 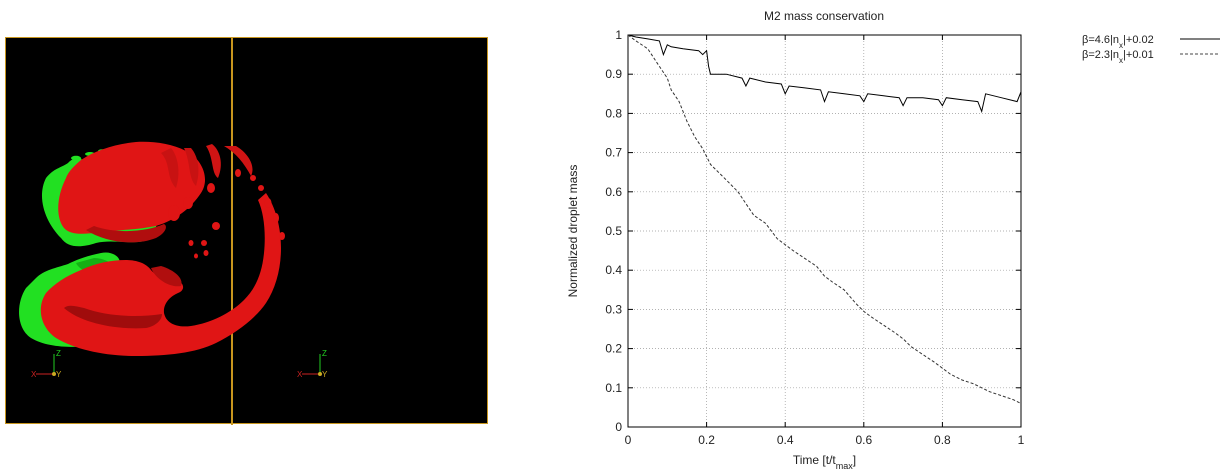 What do you see at coordinates (706, 440) in the screenshot?
I see `x-tick-label: 0.2` at bounding box center [706, 440].